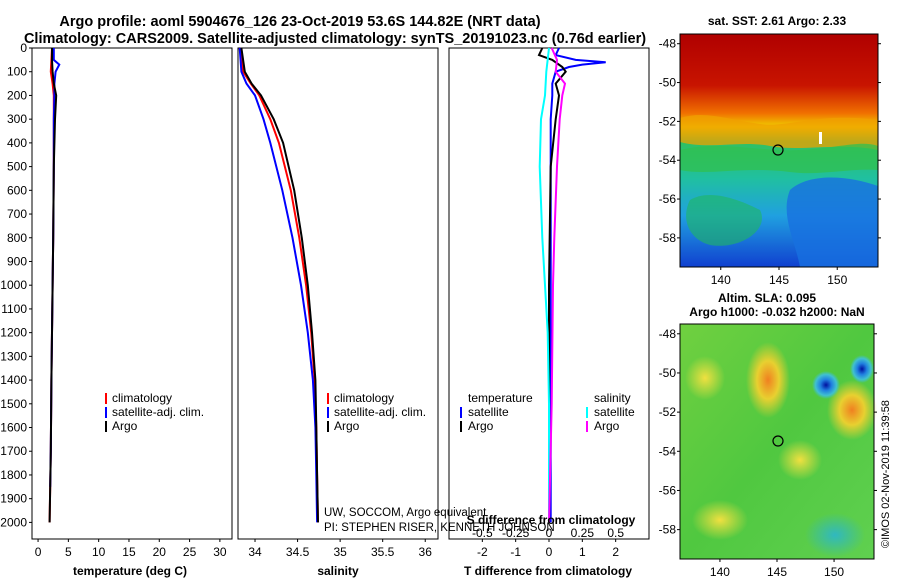 The width and height of the screenshot is (900, 585). I want to click on sla-map-title-1: Altim. SLA: 0.095, so click(767, 298).